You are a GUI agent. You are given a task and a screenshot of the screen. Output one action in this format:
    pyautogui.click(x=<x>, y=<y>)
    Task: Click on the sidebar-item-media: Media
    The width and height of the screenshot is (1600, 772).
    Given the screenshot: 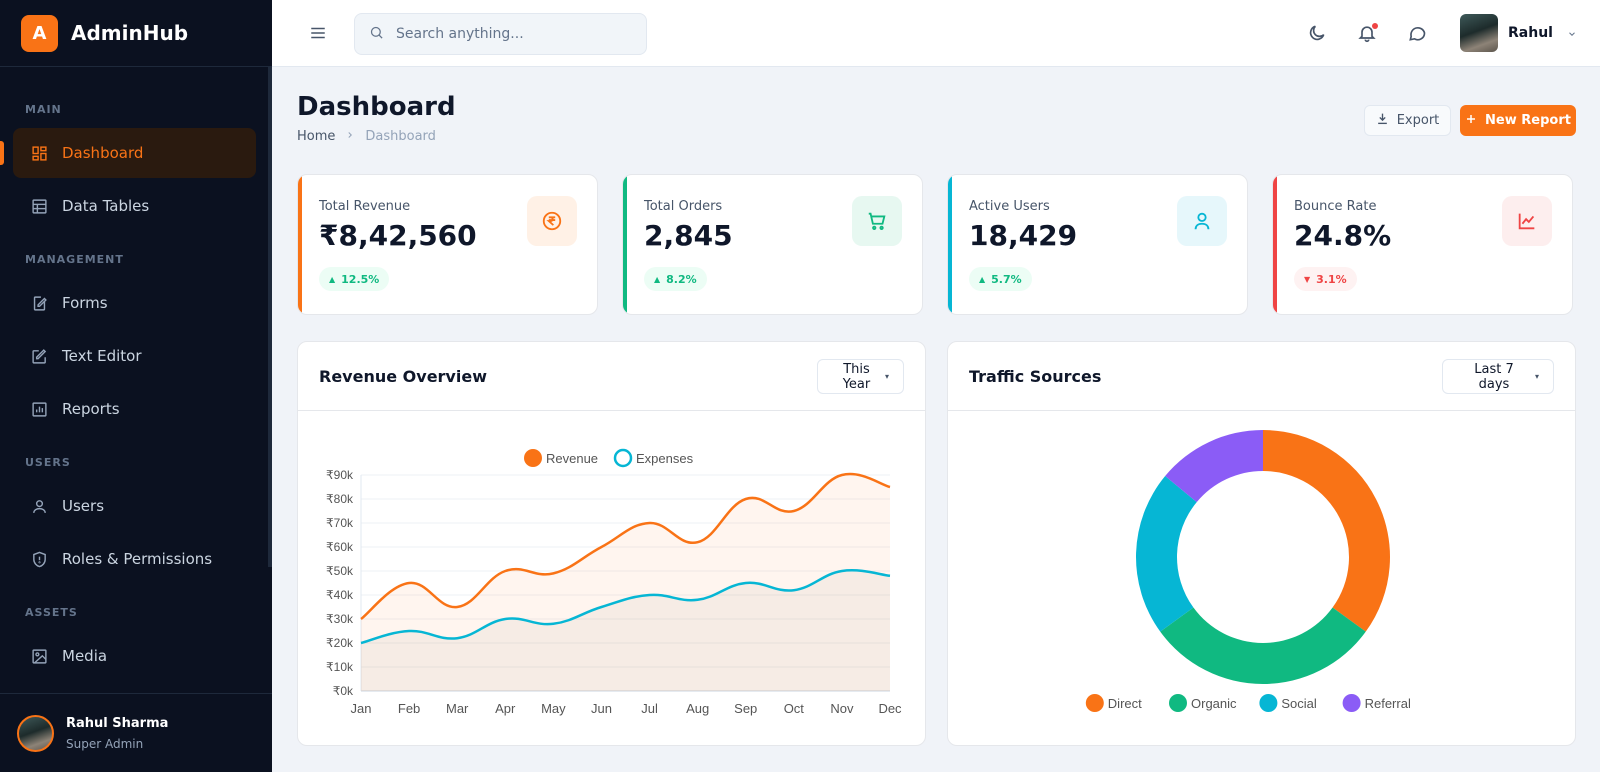 What is the action you would take?
    pyautogui.click(x=134, y=656)
    